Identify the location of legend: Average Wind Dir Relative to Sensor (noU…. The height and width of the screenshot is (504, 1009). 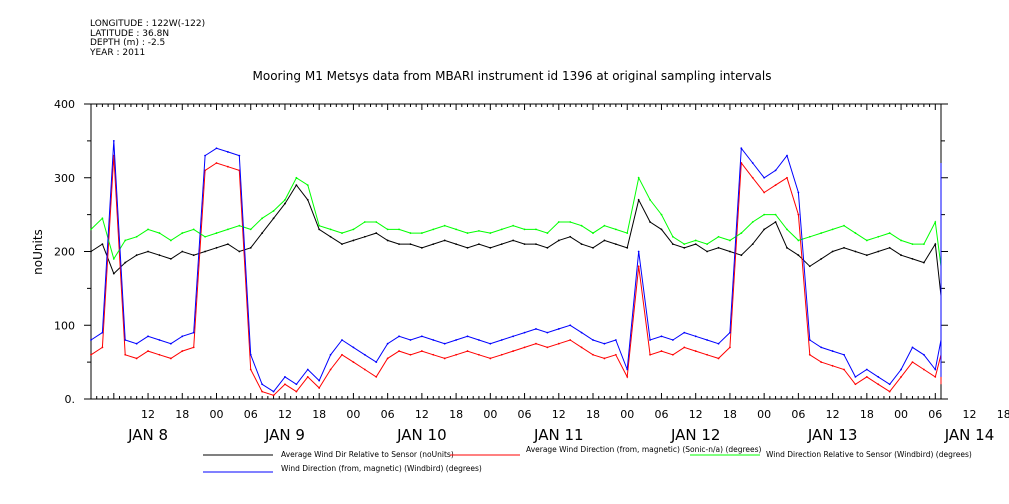
(587, 459).